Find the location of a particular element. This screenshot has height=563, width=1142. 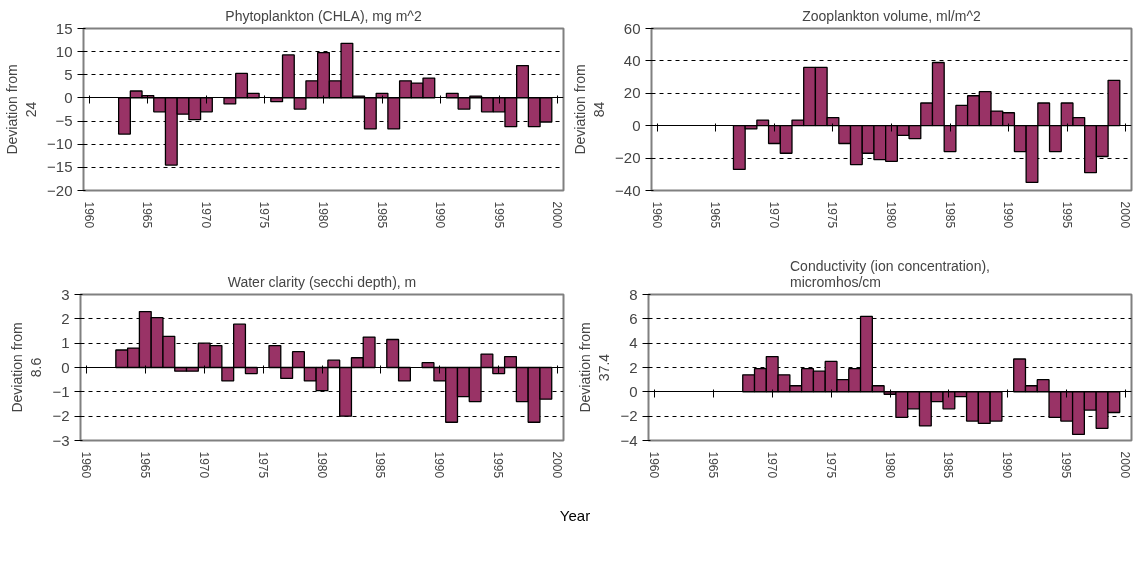

chart-title: Water clarity (secchi depth), m is located at coordinates (322, 281).